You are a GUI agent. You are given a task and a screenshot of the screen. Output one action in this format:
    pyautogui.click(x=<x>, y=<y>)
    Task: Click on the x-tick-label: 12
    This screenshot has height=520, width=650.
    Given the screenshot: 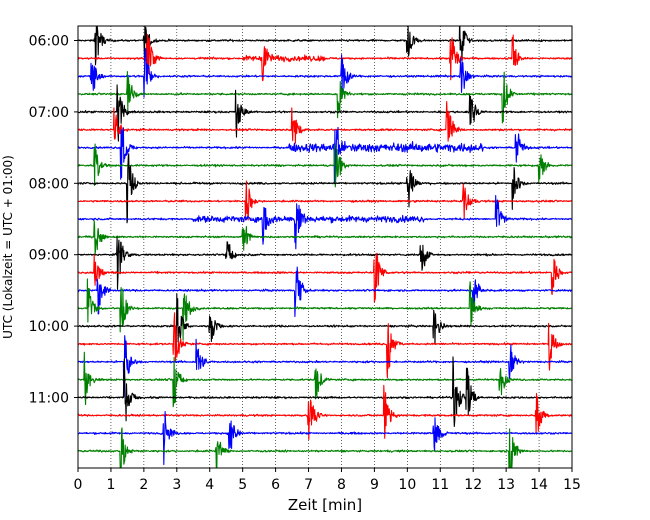 What is the action you would take?
    pyautogui.click(x=473, y=485)
    